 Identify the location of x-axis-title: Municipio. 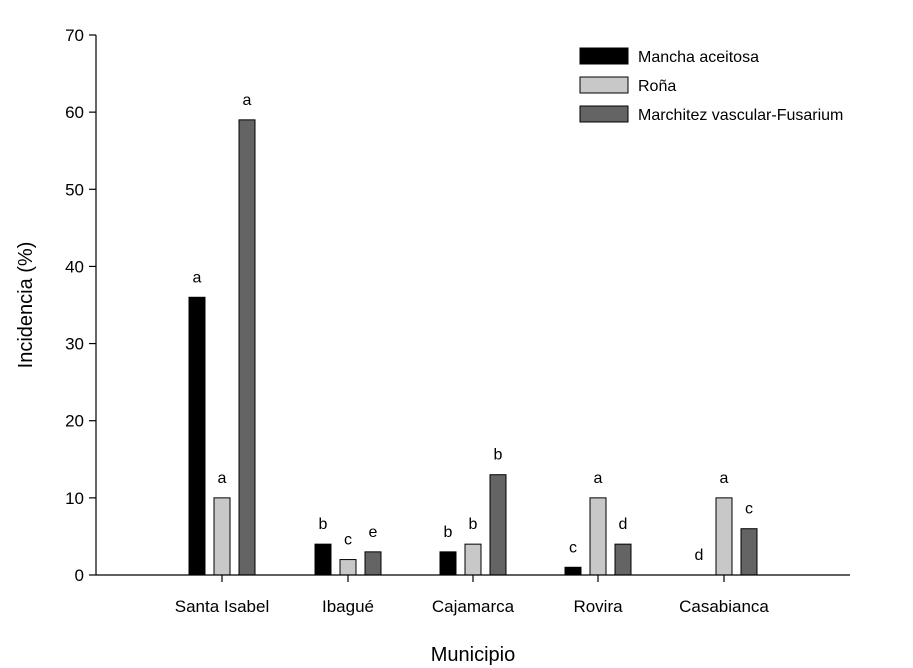
(473, 655).